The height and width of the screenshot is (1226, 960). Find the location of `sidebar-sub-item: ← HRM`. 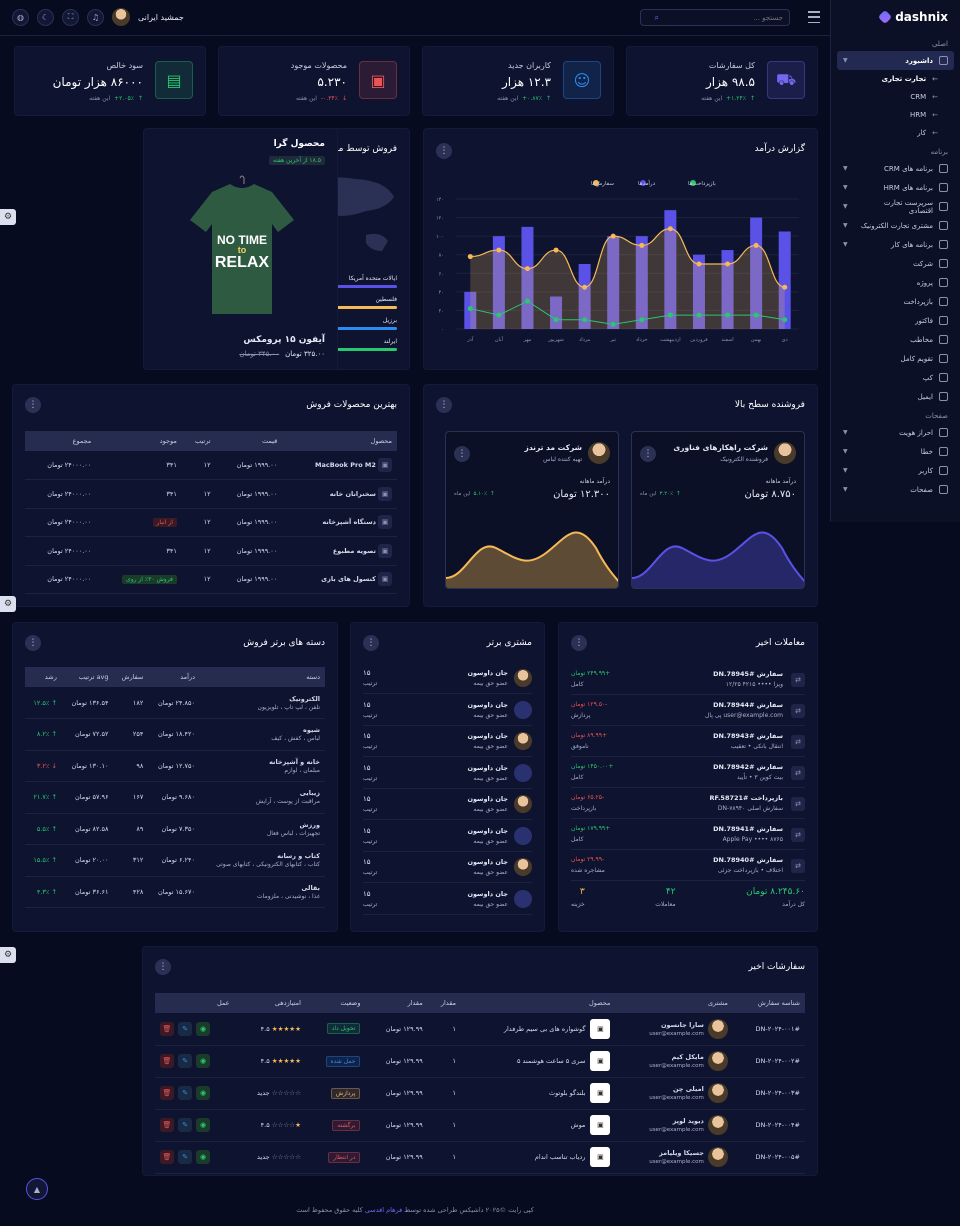

sidebar-sub-item: ← HRM is located at coordinates (923, 115).